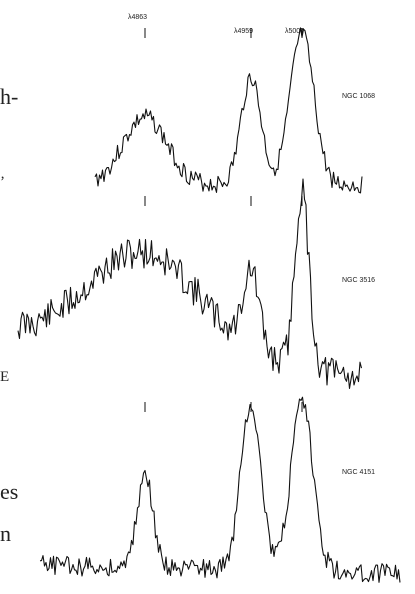  Describe the element at coordinates (9, 491) in the screenshot. I see `margin-fragment-4: es` at that location.